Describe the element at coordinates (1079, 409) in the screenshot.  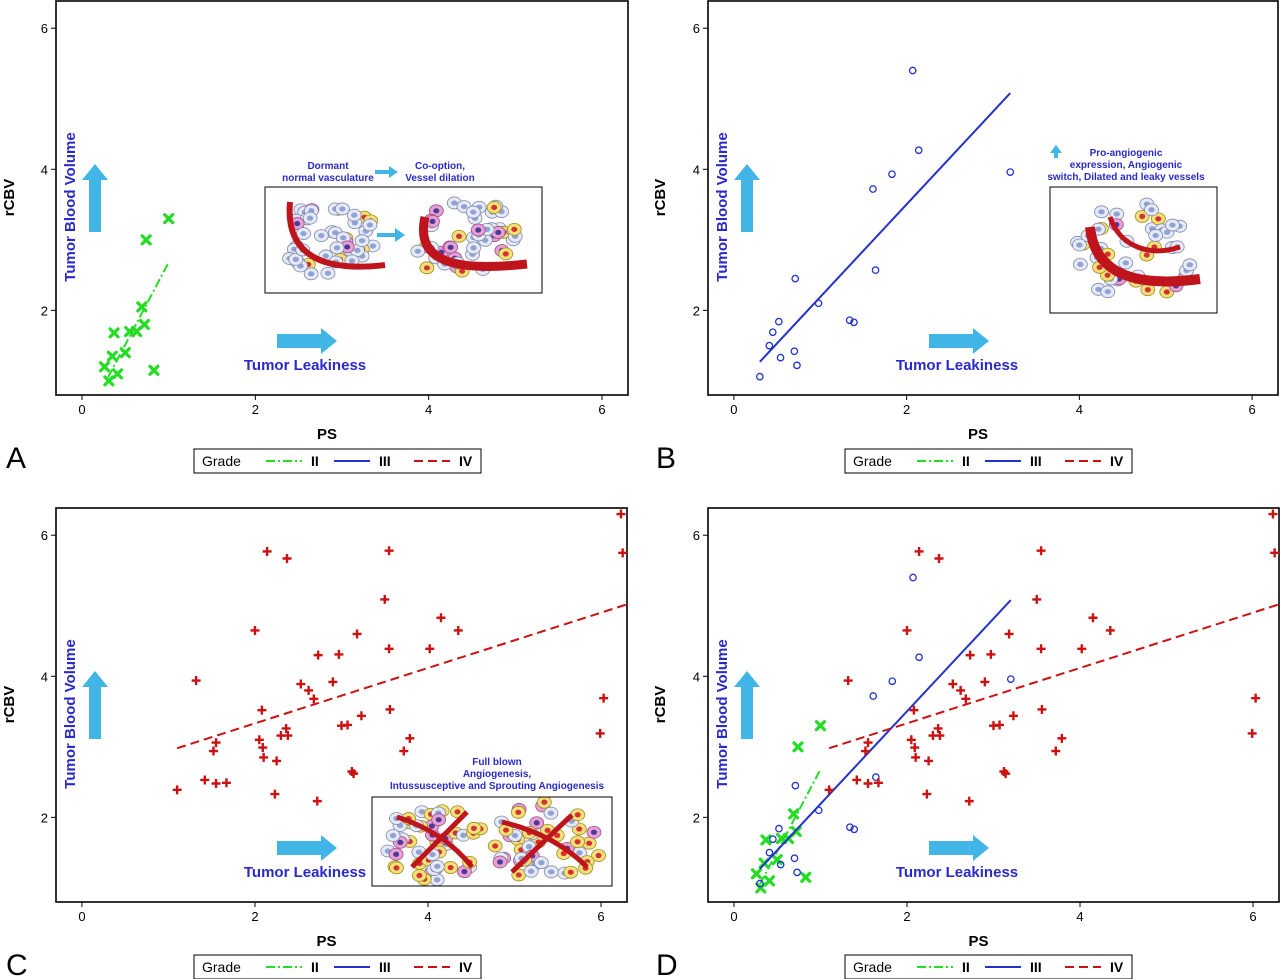
I see `x-tick-label: 4` at that location.